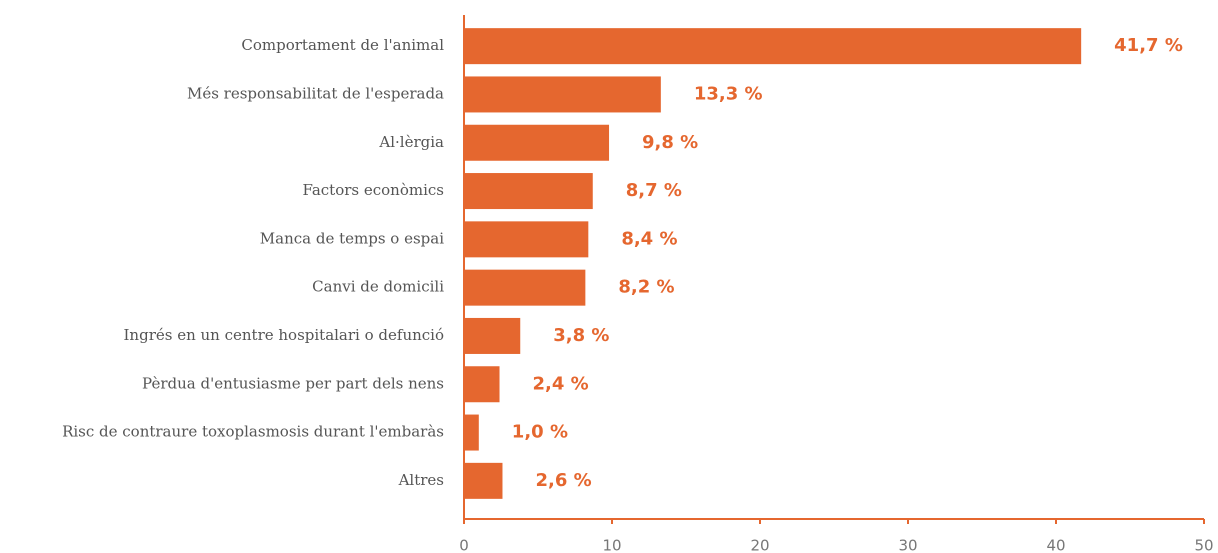 The height and width of the screenshot is (553, 1218). I want to click on y-tick-label: Manca de temps o espai, so click(352, 238).